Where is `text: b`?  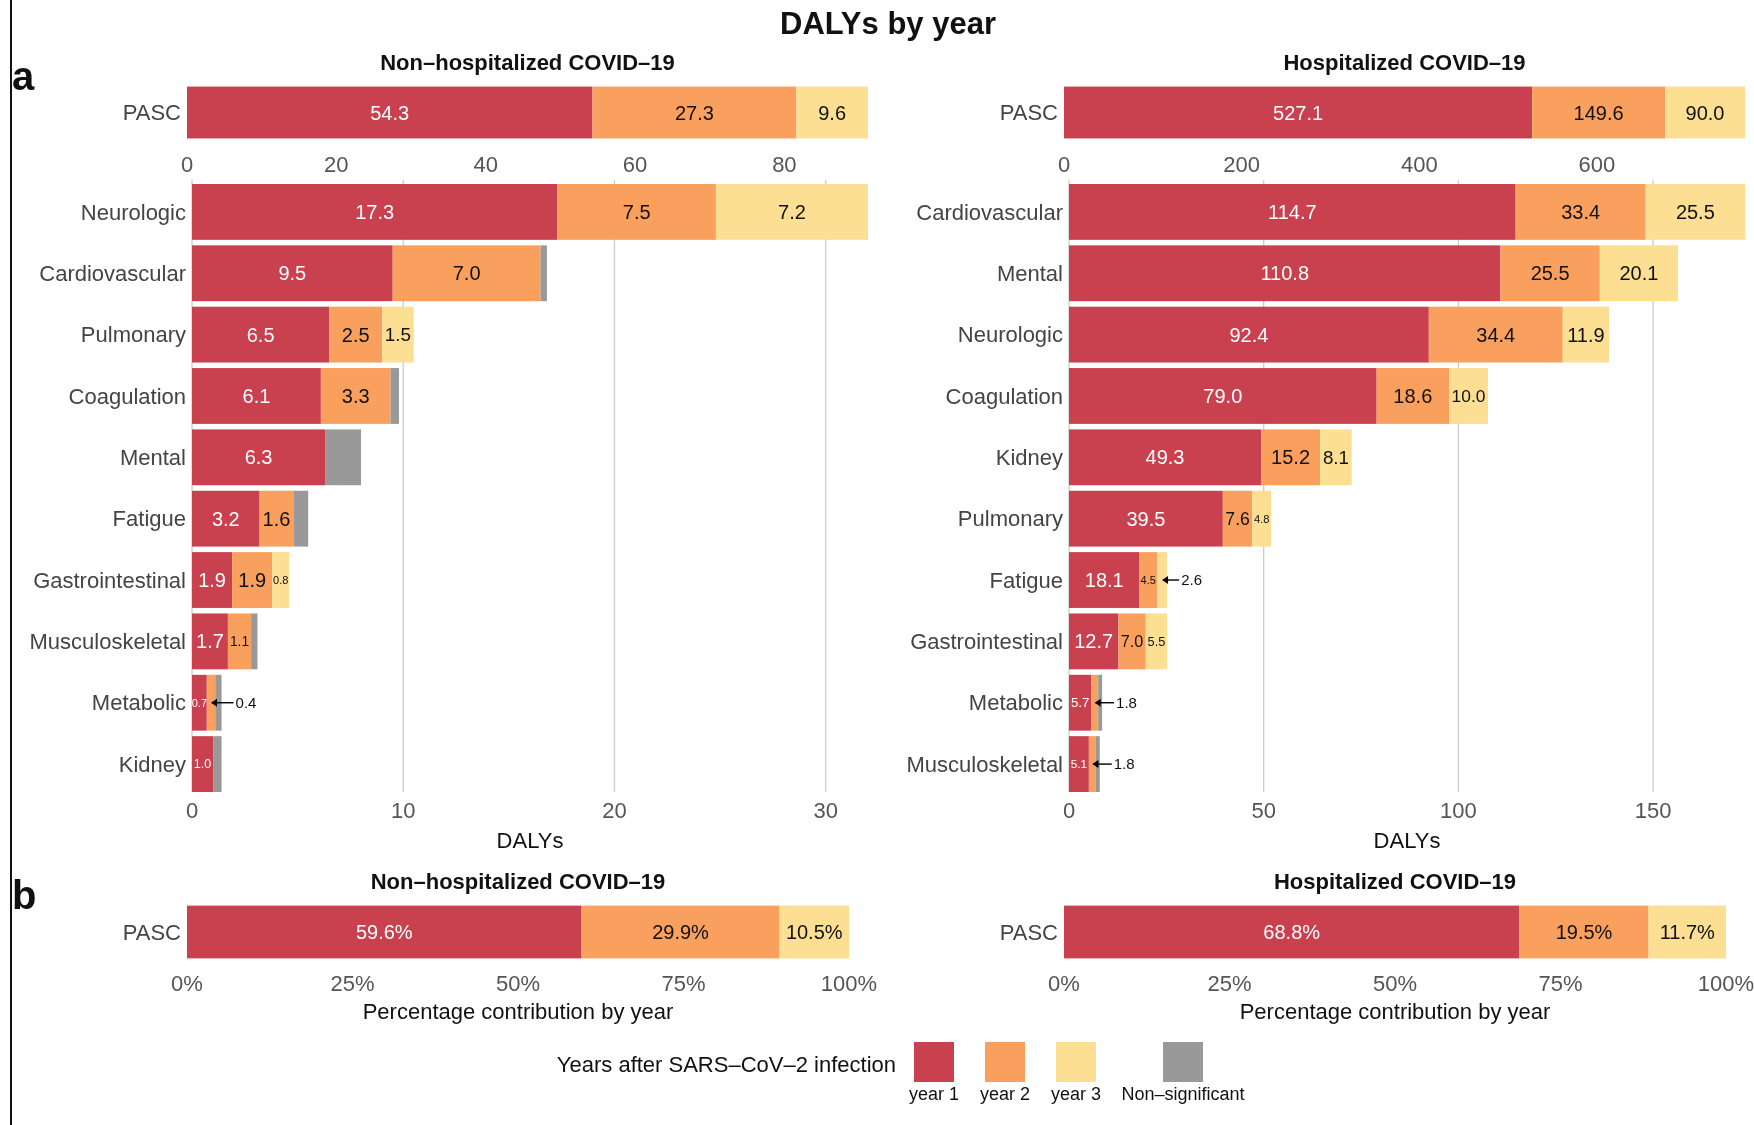
text: b is located at coordinates (24, 895).